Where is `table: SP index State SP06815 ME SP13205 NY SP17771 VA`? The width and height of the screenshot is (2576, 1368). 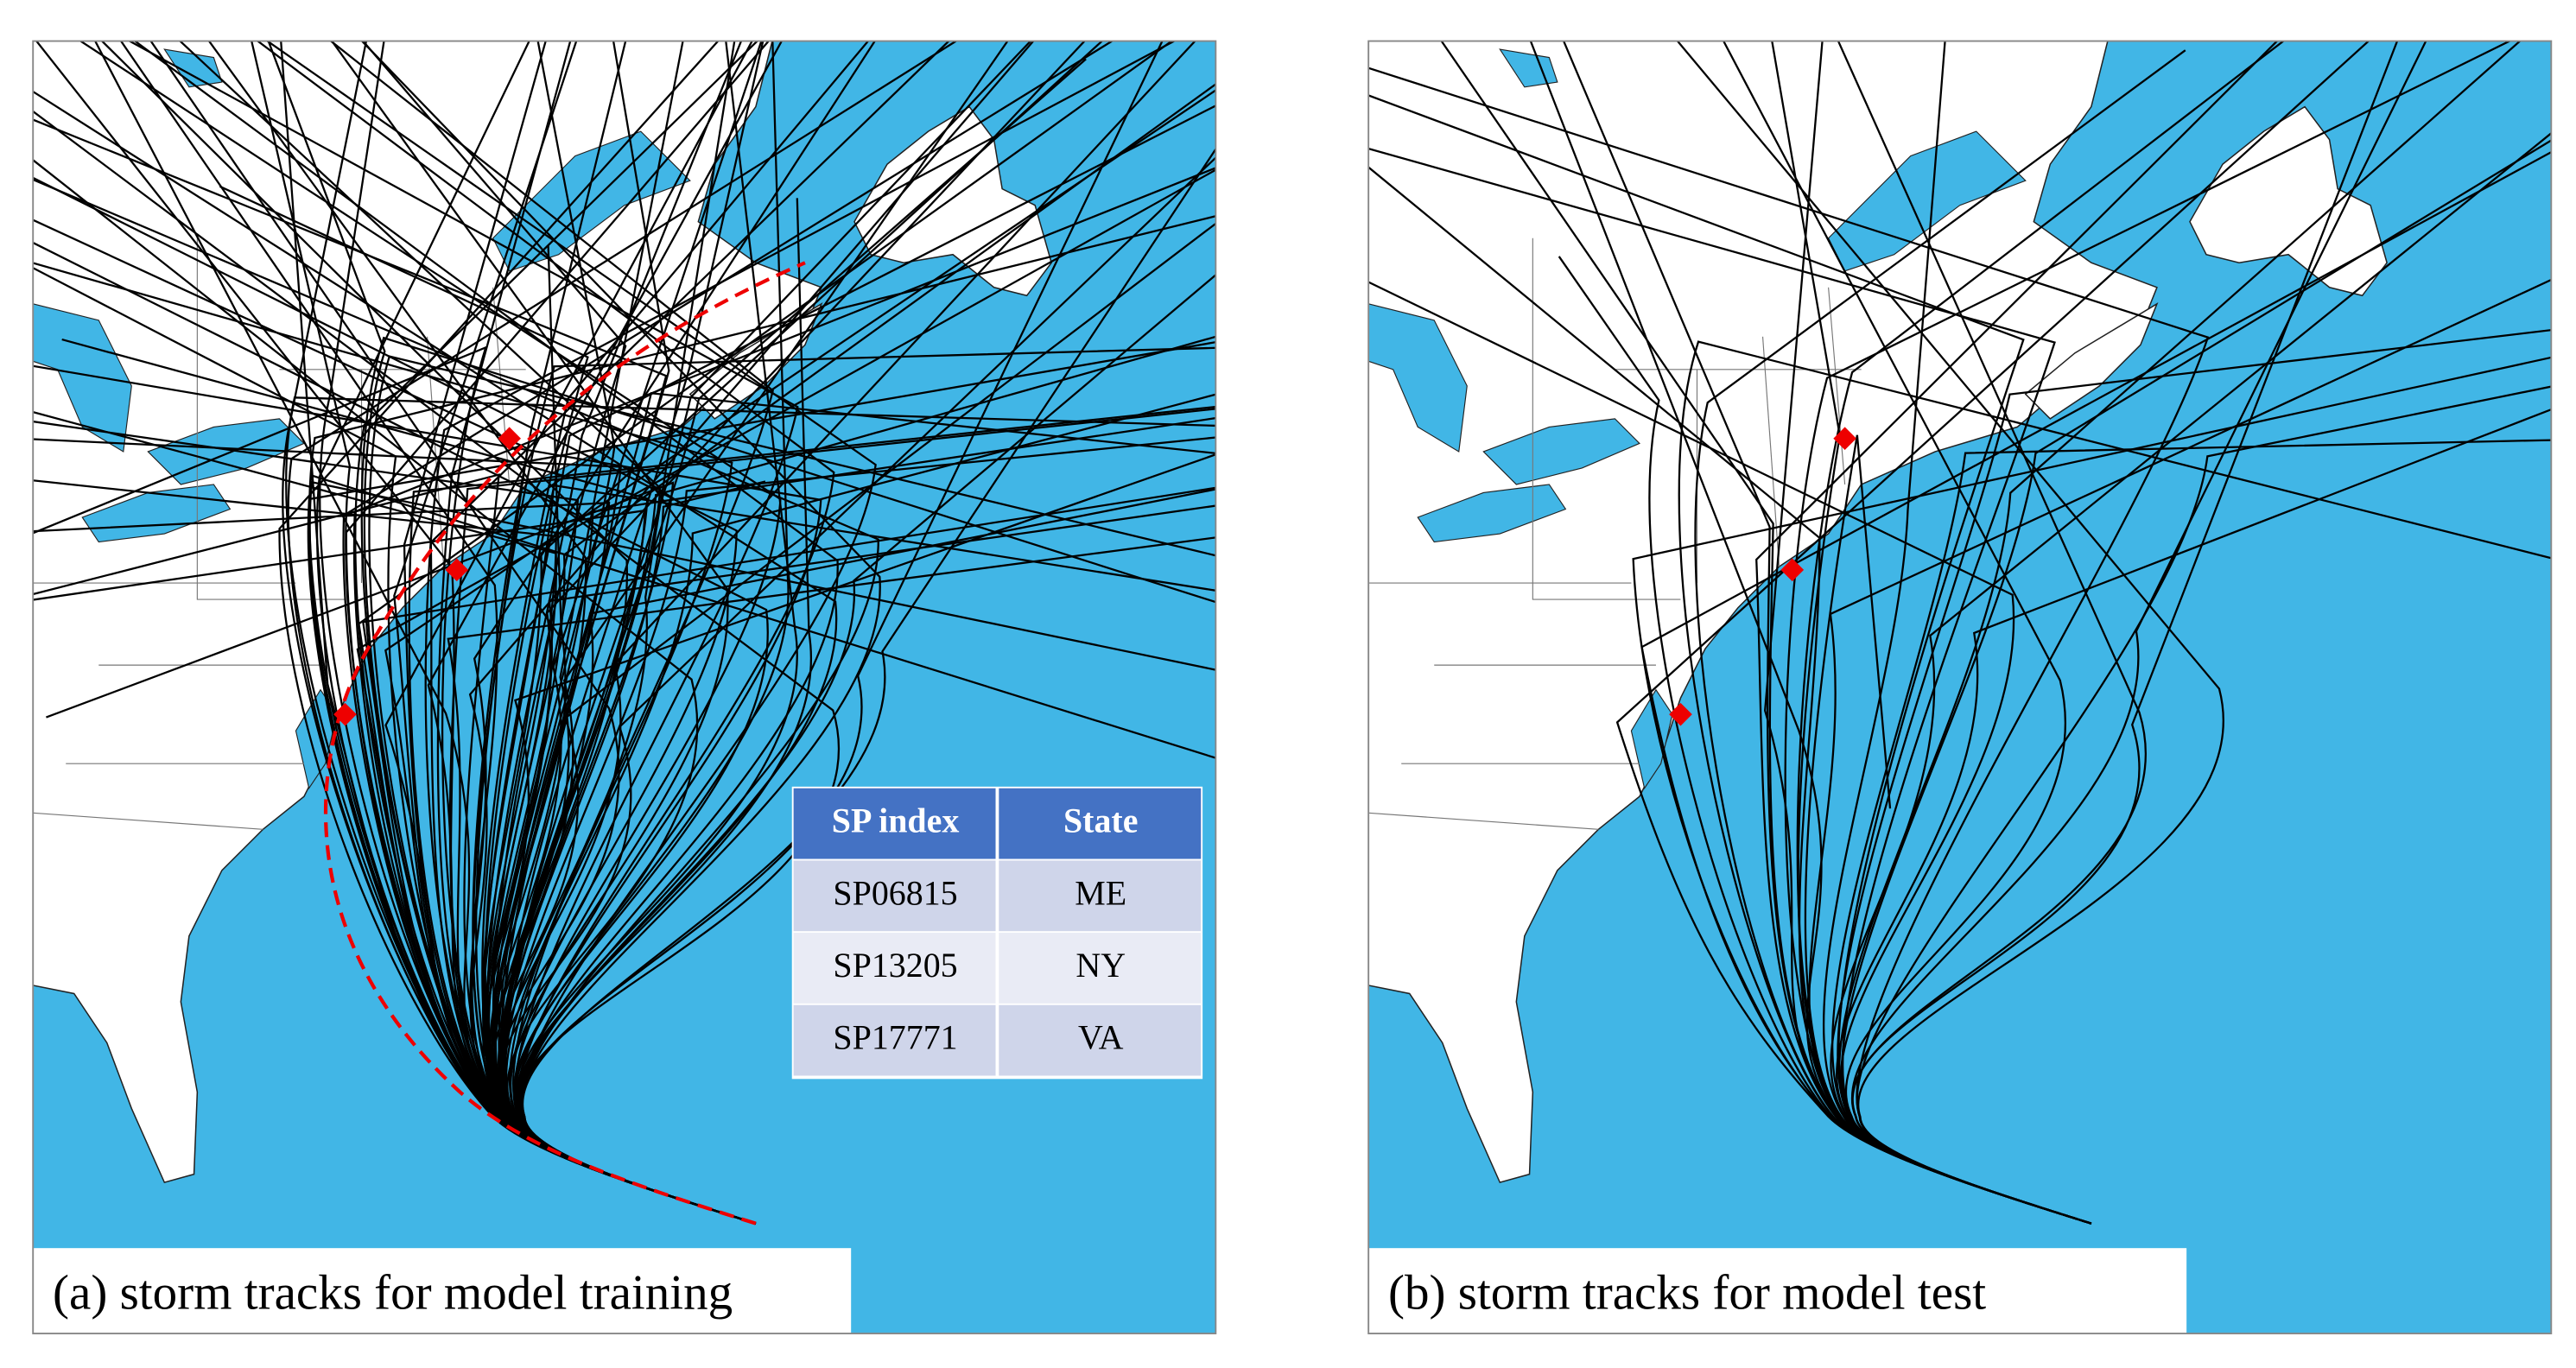
table: SP index State SP06815 ME SP13205 NY SP17771 VA is located at coordinates (997, 933).